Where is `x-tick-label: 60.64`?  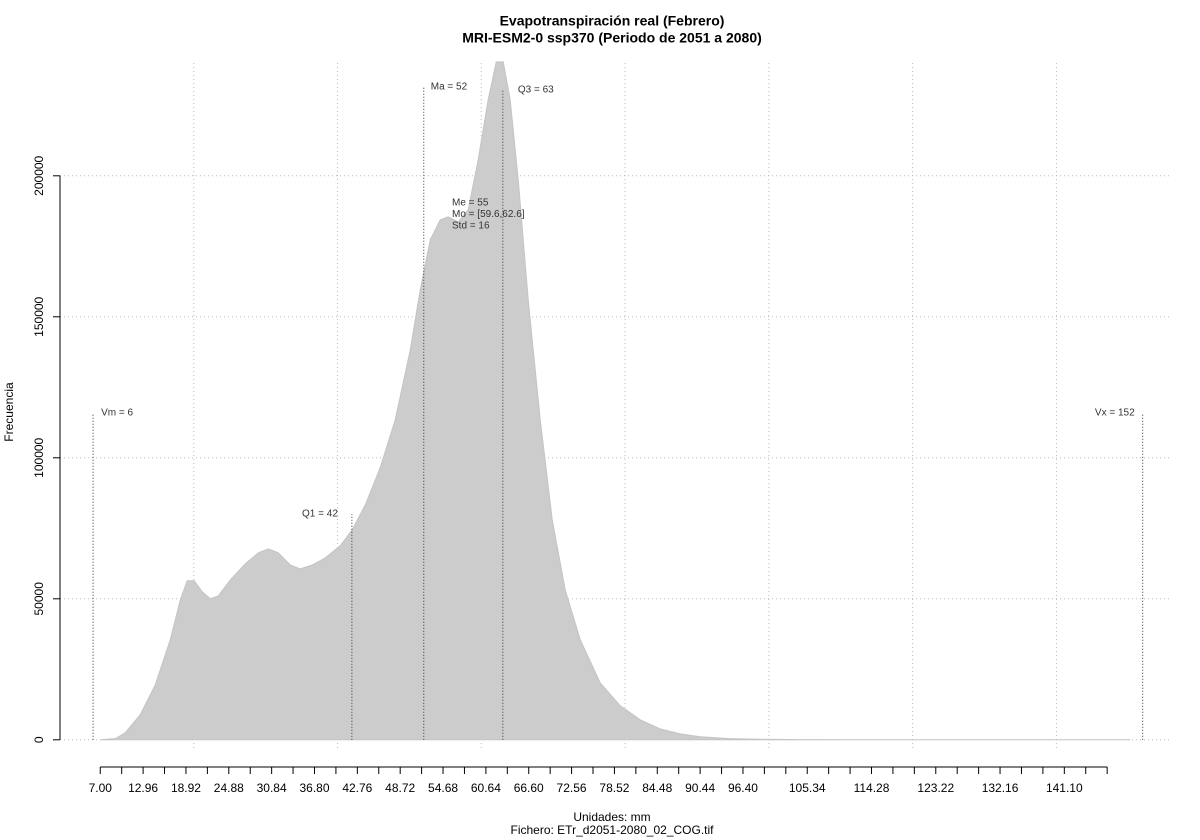 x-tick-label: 60.64 is located at coordinates (486, 788).